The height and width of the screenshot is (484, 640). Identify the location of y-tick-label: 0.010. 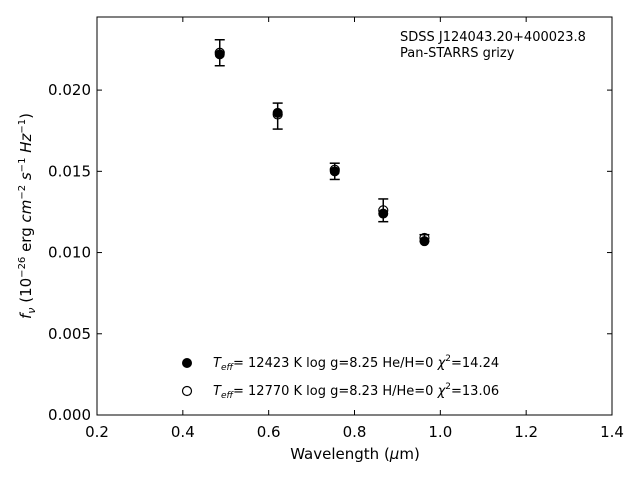
(69, 253).